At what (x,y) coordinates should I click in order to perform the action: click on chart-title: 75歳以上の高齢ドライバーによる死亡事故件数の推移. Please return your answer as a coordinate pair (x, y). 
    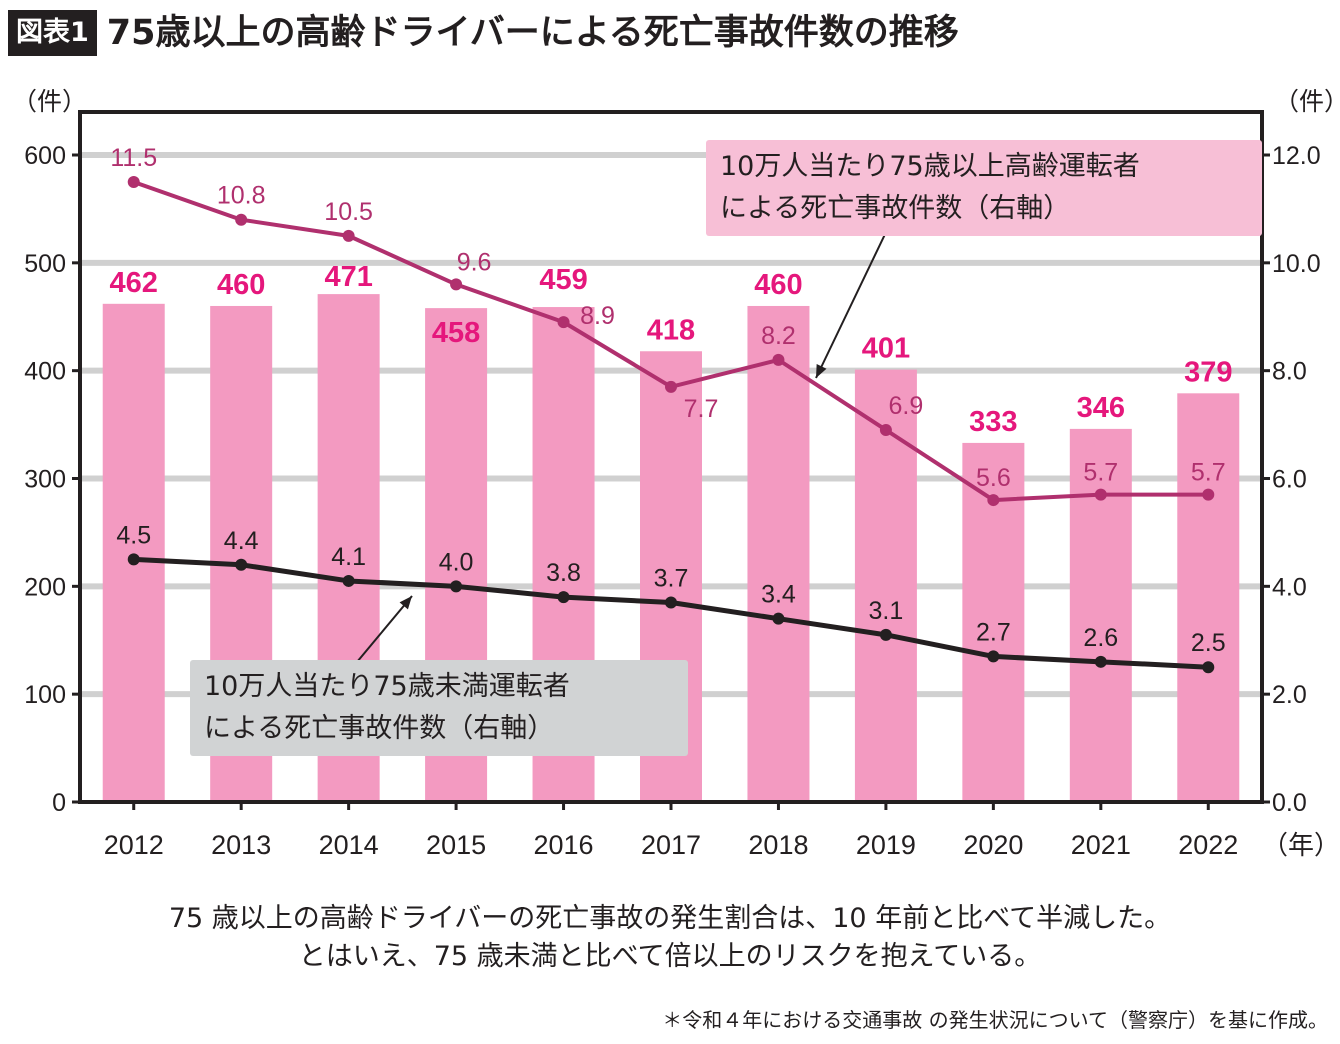
    Looking at the image, I should click on (532, 33).